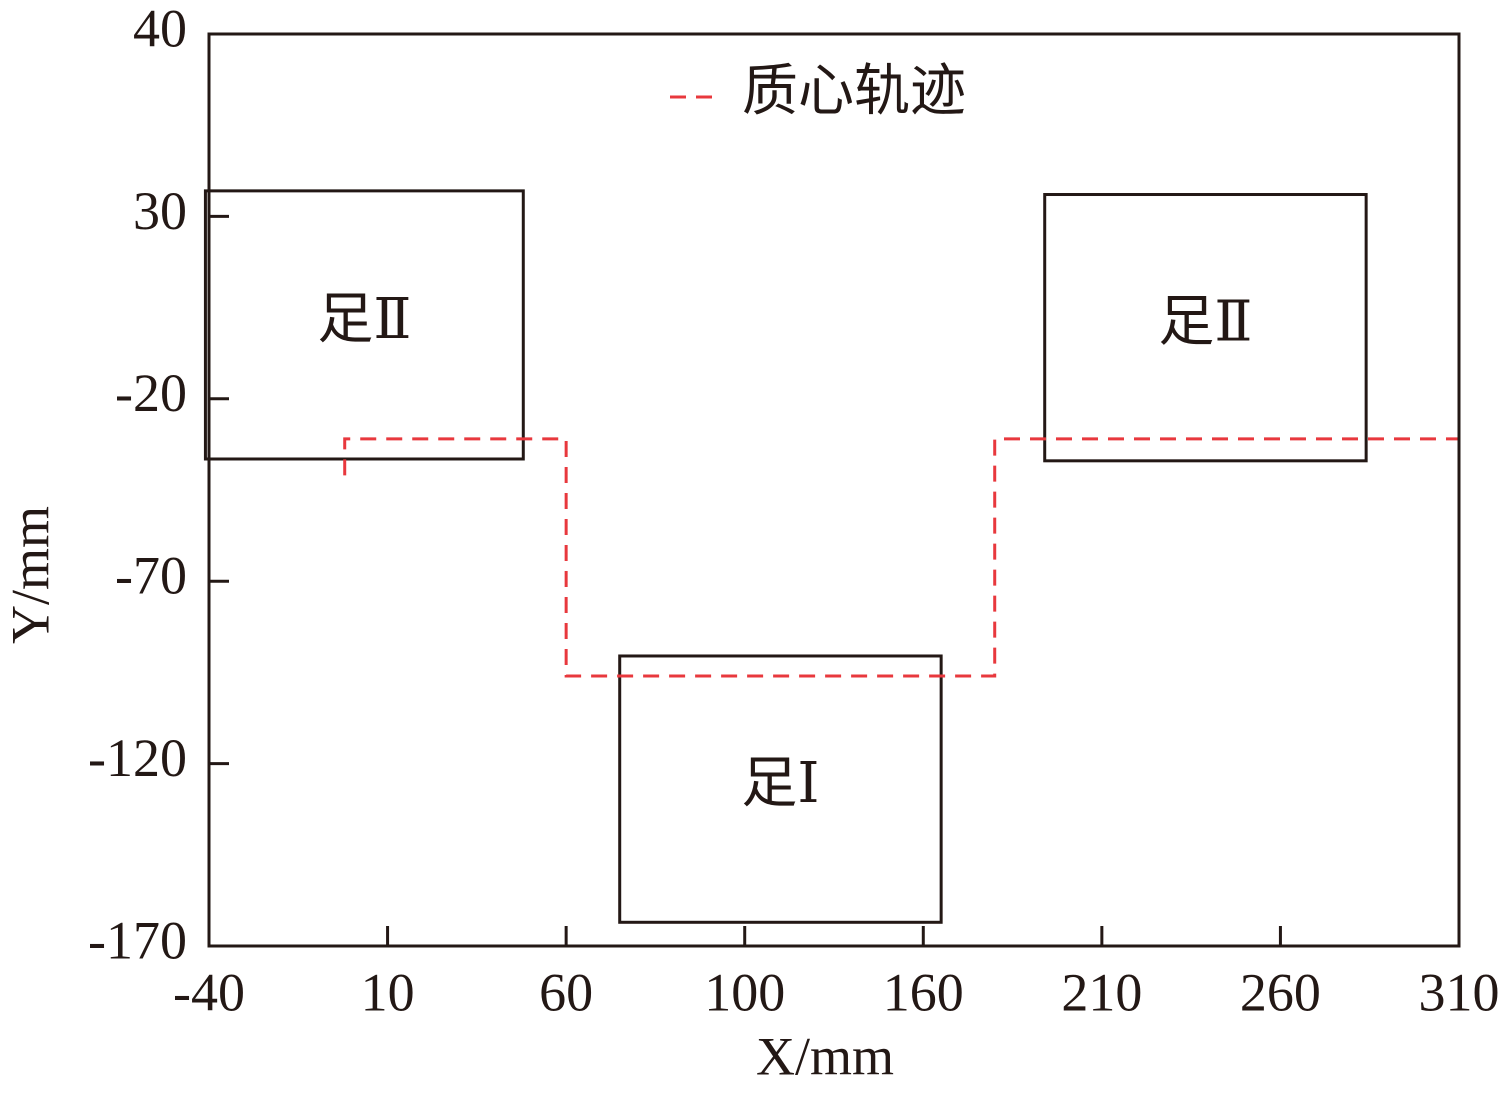 This screenshot has width=1510, height=1103. I want to click on x-axis-label: X/mm, so click(825, 1056).